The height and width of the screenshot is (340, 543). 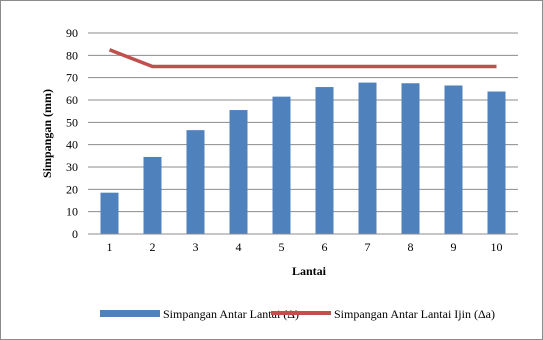 I want to click on x-tick-labels: 1 2 3 4 5 6 7 8 9 10, so click(x=305, y=247).